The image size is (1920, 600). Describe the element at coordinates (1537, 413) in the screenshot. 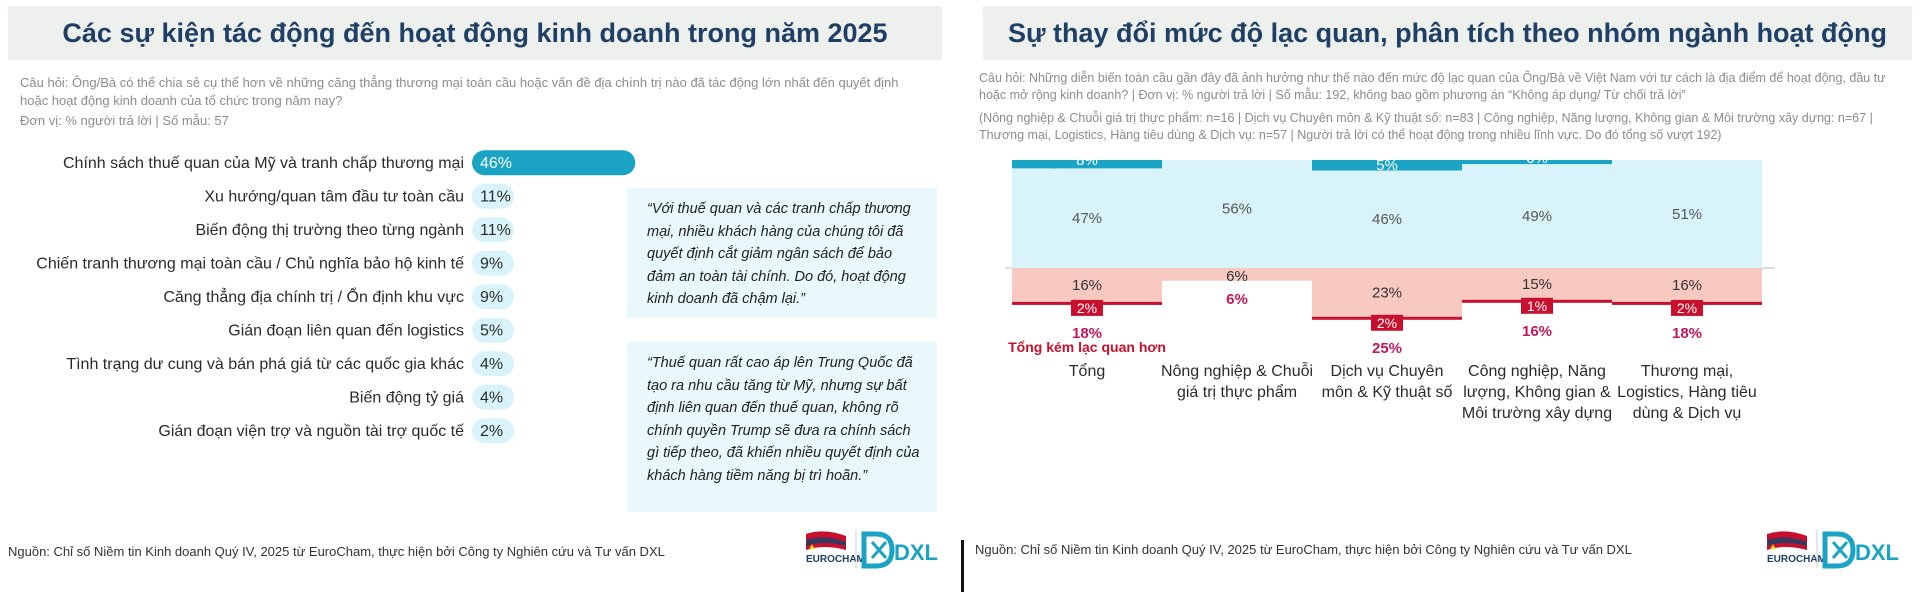

I see `category-label: Môi trường xây dựng` at that location.